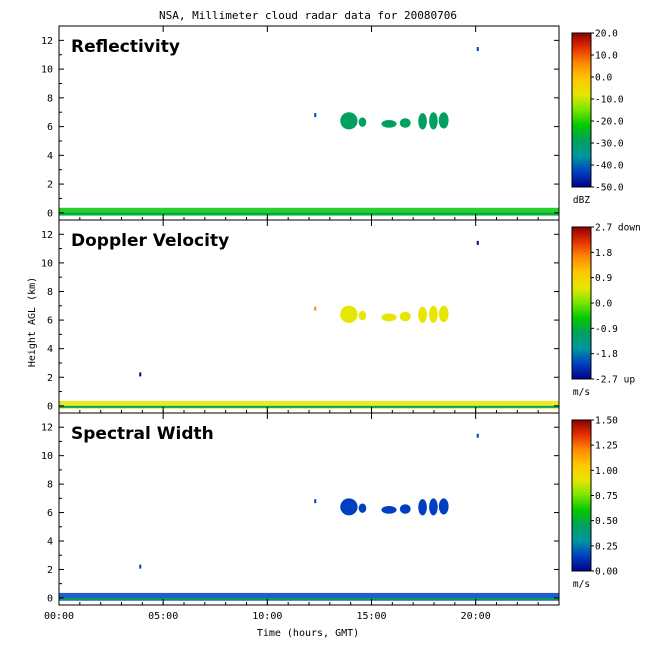 This screenshot has width=650, height=654. What do you see at coordinates (606, 496) in the screenshot?
I see `colorbar-tick-label: 0.75` at bounding box center [606, 496].